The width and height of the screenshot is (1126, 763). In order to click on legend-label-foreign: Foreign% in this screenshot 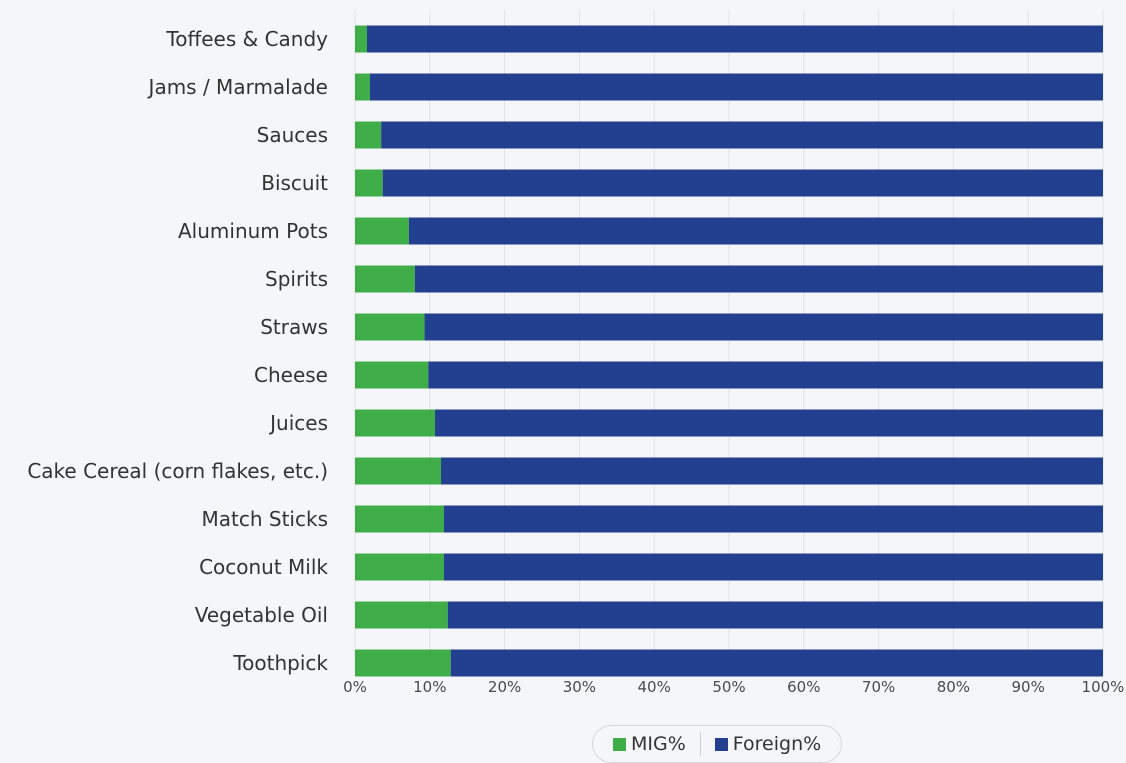, I will do `click(777, 744)`.